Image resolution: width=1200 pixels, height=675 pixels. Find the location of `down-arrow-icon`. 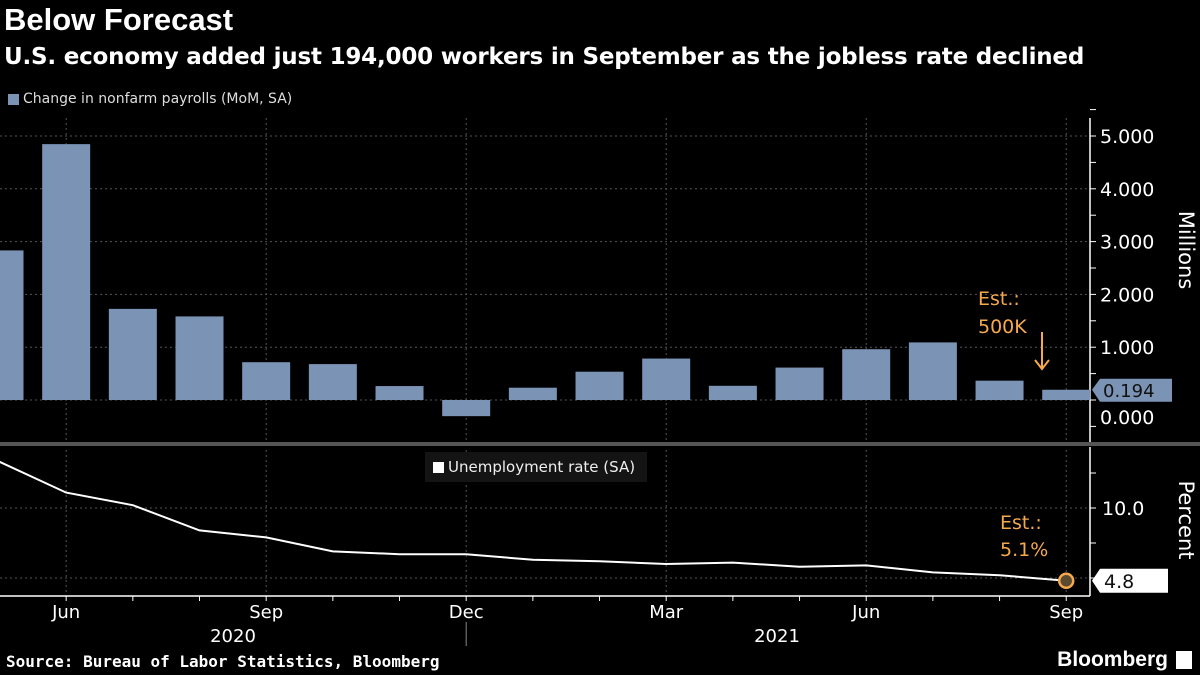

down-arrow-icon is located at coordinates (1042, 365).